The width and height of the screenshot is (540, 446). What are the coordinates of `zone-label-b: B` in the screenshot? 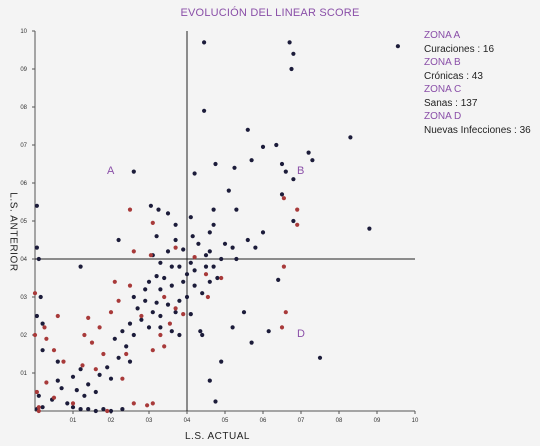 It's located at (301, 170).